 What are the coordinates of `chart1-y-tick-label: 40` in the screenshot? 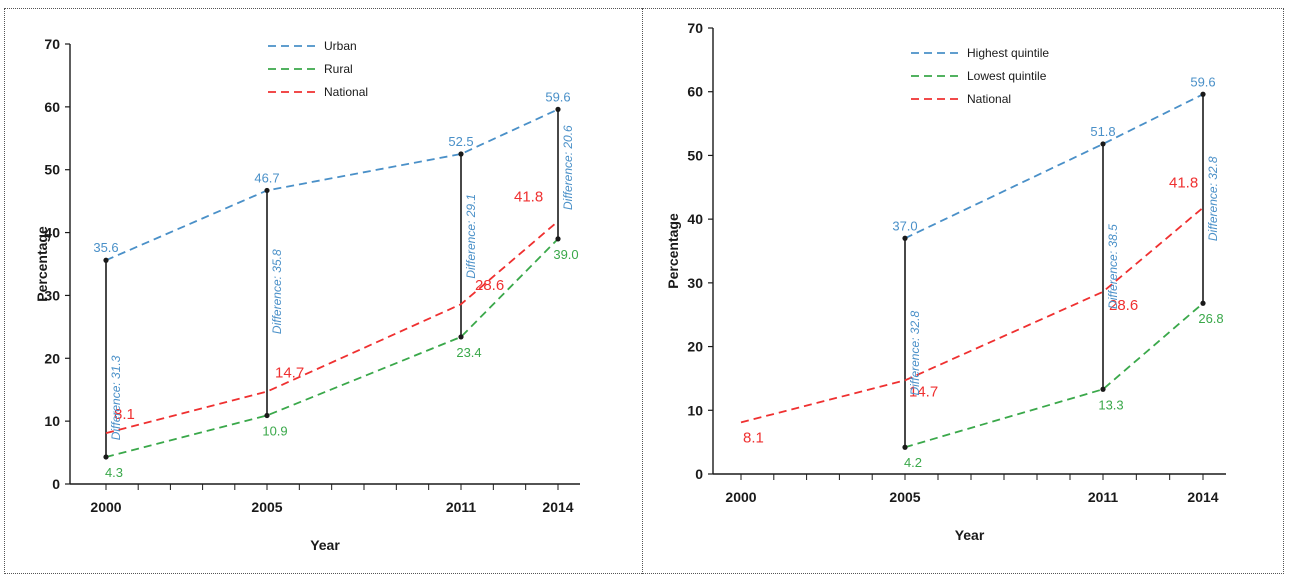 It's located at (52, 233).